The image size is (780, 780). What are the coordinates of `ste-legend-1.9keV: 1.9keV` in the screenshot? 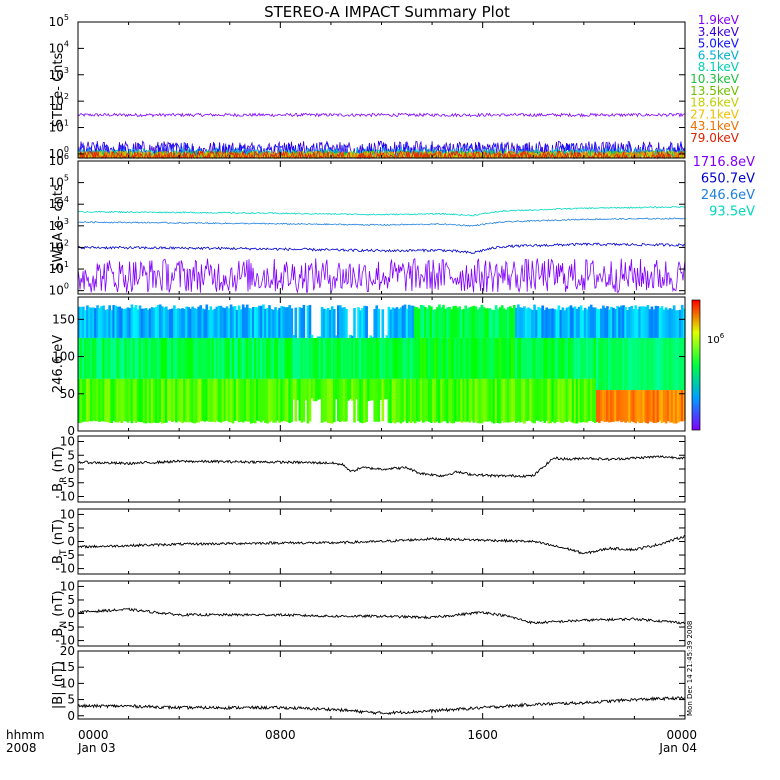 It's located at (719, 20).